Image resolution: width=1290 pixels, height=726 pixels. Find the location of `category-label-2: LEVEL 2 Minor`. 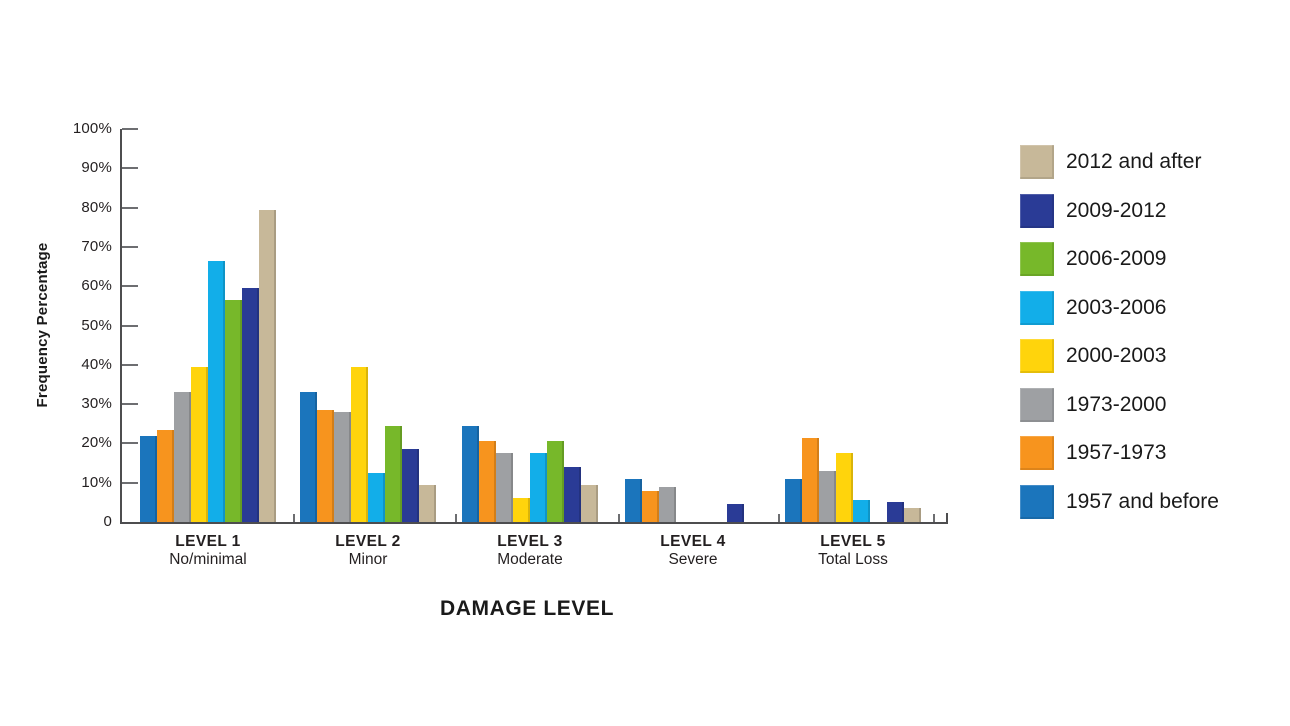

category-label-2: LEVEL 2 Minor is located at coordinates (368, 551).